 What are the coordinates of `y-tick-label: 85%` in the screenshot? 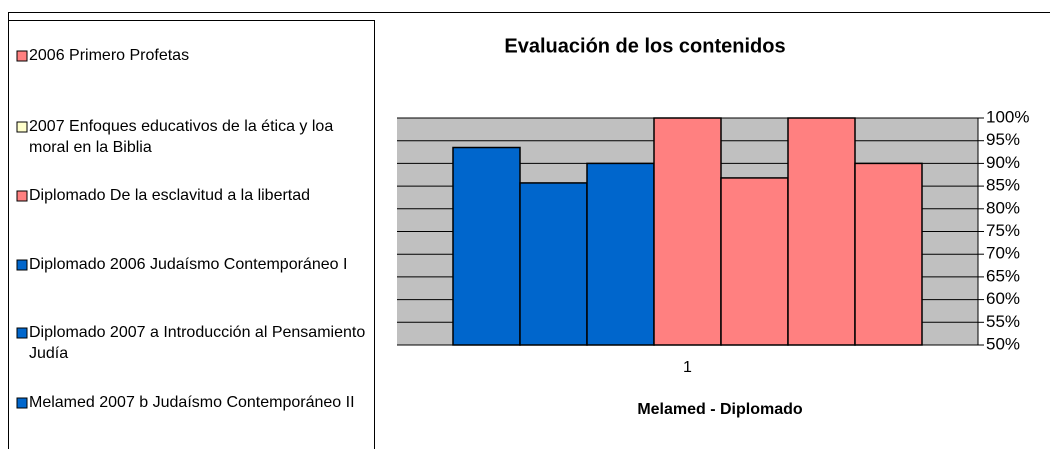 It's located at (1003, 185).